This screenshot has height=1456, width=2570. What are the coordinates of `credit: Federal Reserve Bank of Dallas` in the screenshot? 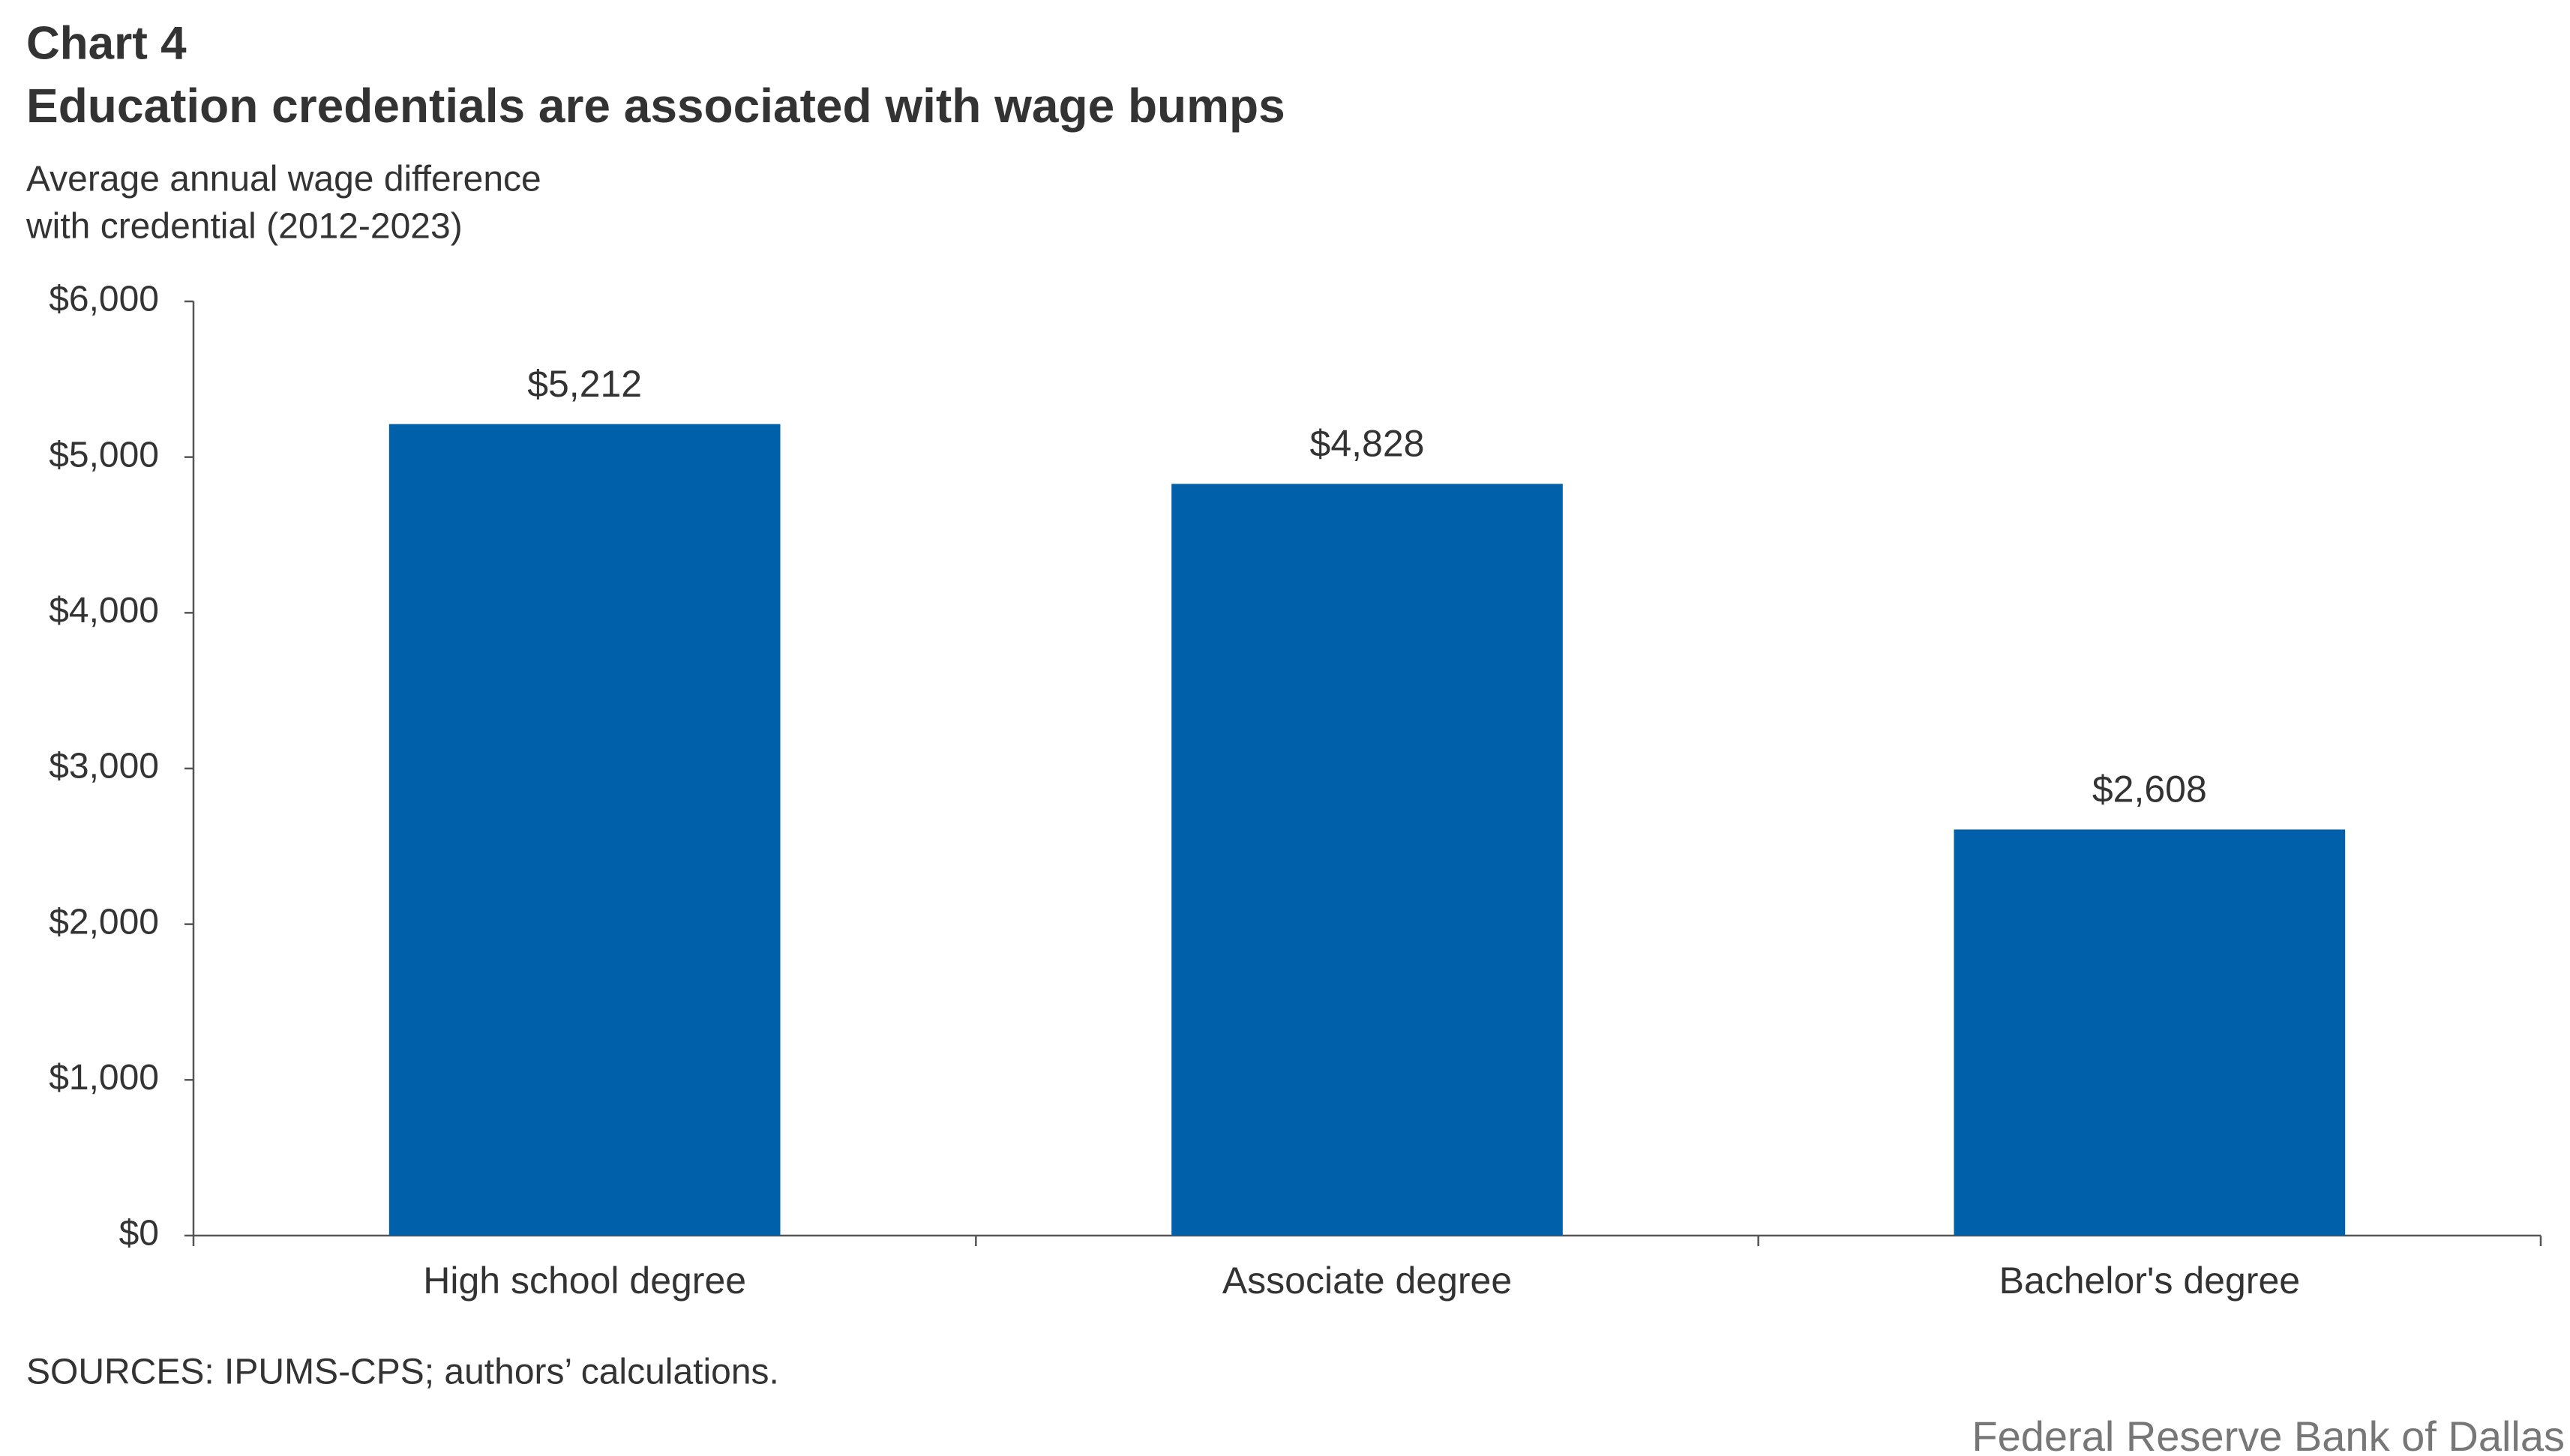 It's located at (2268, 1434).